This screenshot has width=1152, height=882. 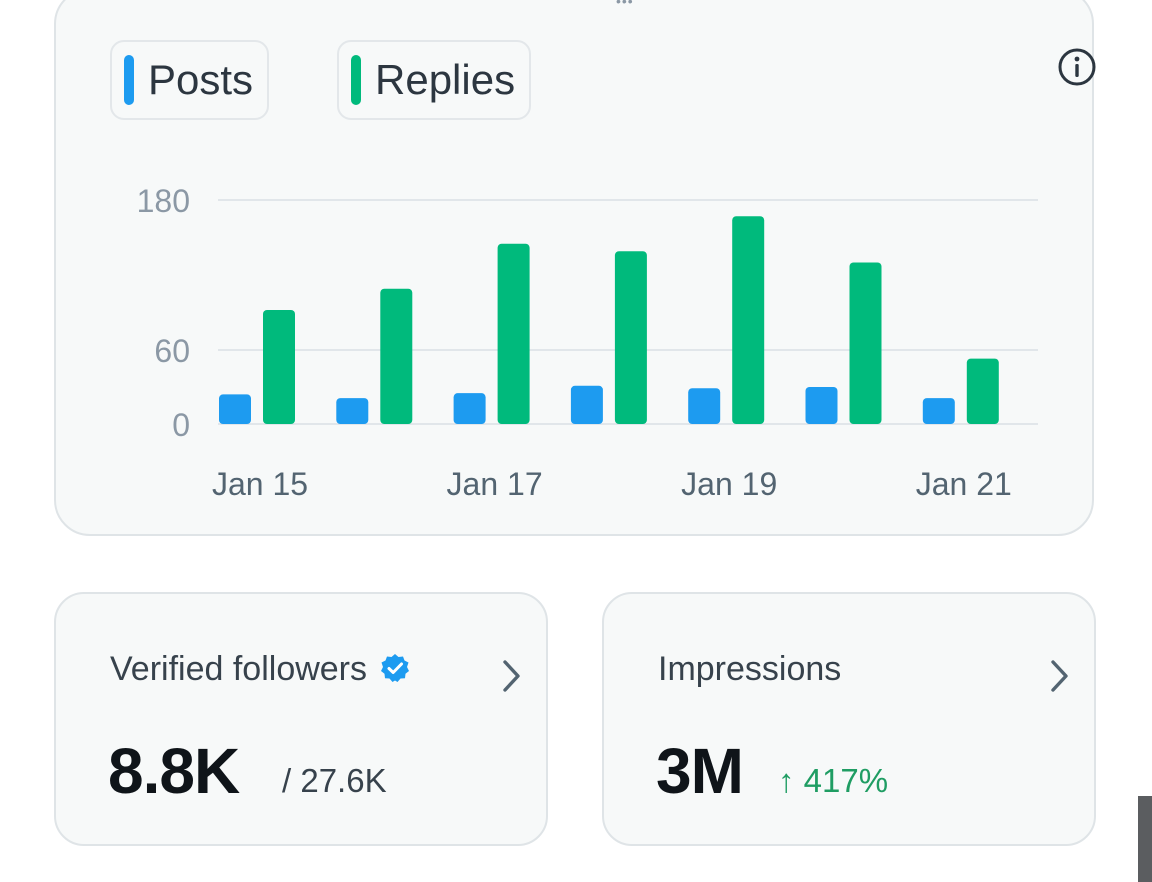 I want to click on verified-badge-icon, so click(x=395, y=668).